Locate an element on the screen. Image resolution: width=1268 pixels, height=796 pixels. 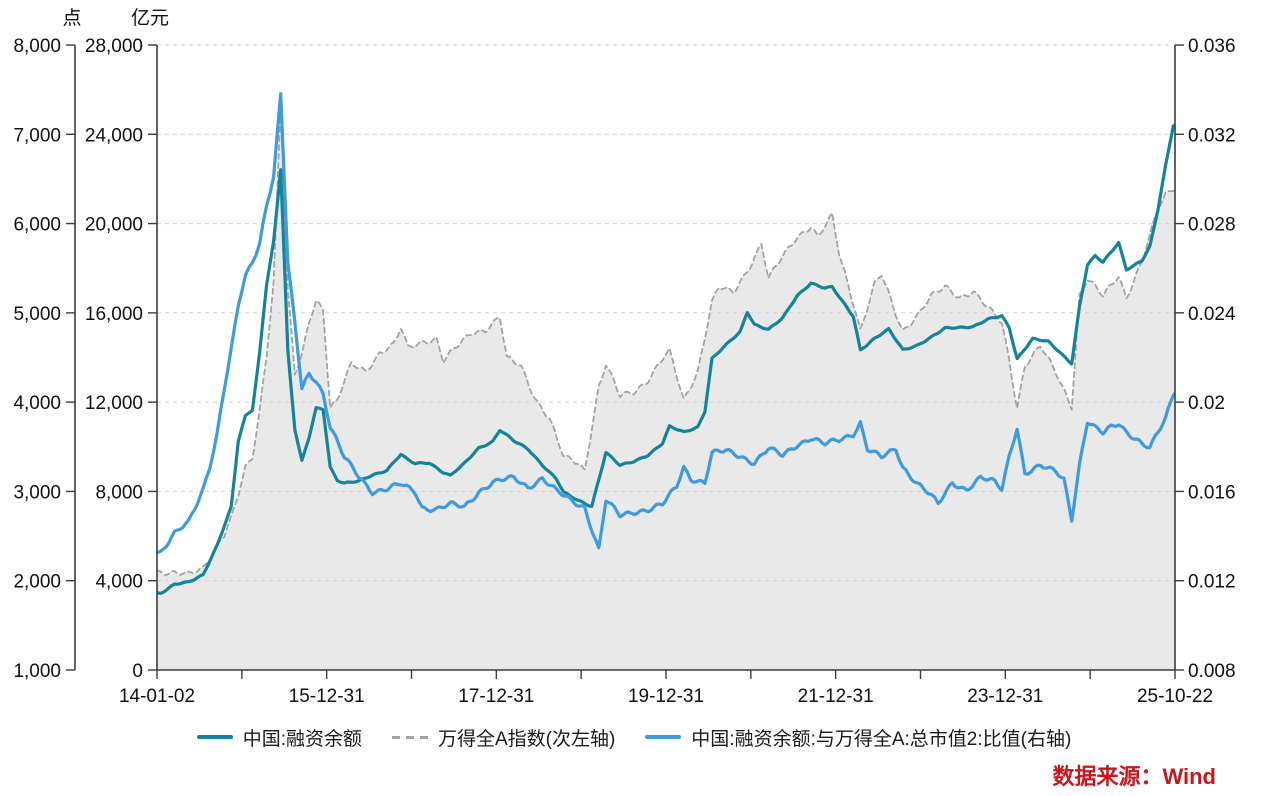
x-tick-label: 25-10-22 is located at coordinates (1175, 696).